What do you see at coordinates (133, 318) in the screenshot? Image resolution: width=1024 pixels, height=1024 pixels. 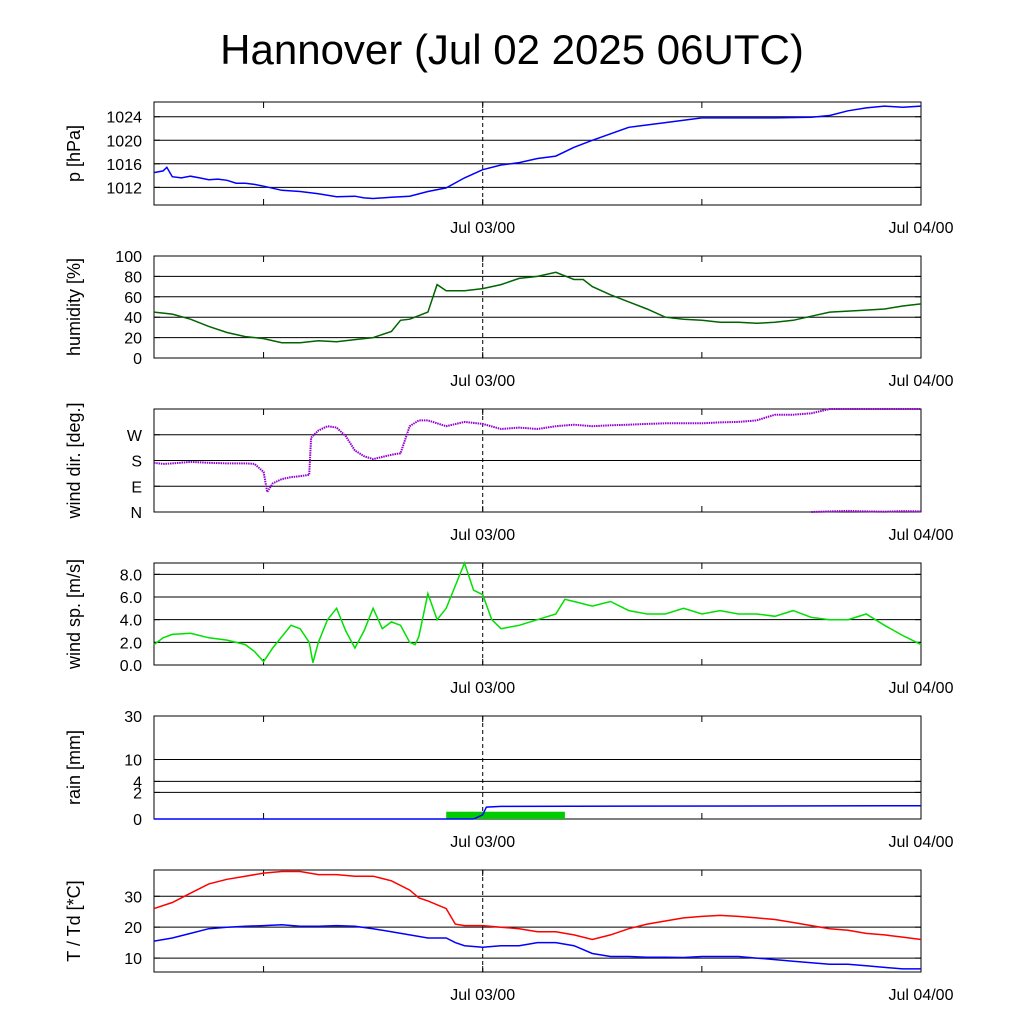 I see `y-tick-label: 40` at bounding box center [133, 318].